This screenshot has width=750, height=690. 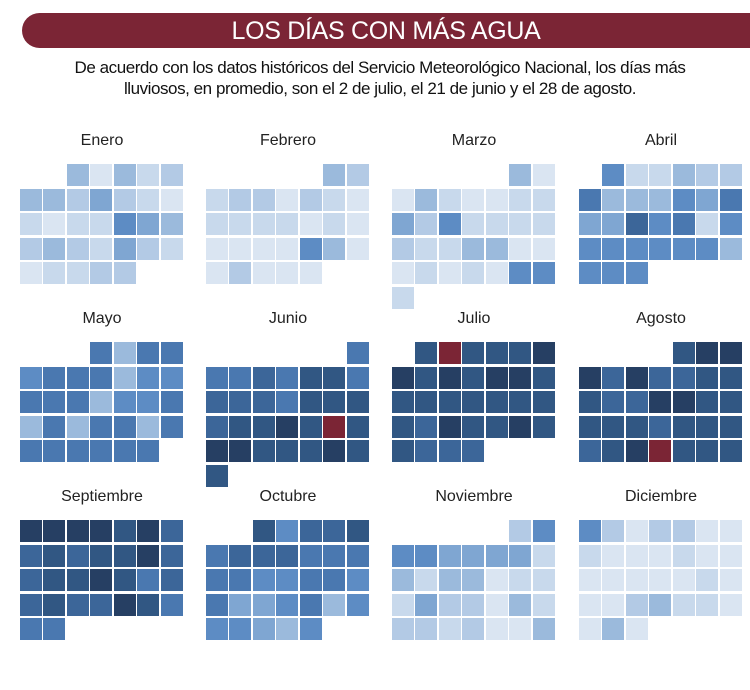 What do you see at coordinates (661, 411) in the screenshot?
I see `month-agosto: Agosto` at bounding box center [661, 411].